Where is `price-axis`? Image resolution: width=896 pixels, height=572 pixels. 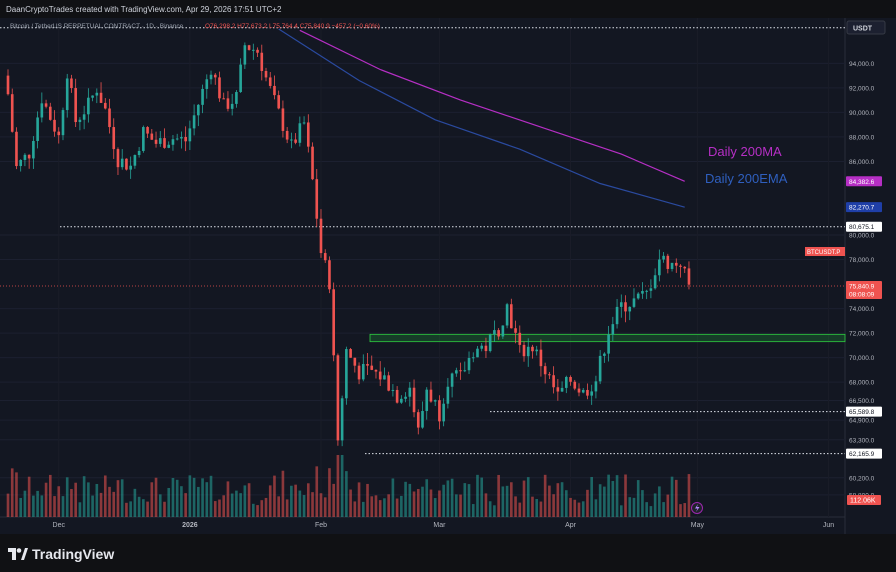
price-axis is located at coordinates (870, 276).